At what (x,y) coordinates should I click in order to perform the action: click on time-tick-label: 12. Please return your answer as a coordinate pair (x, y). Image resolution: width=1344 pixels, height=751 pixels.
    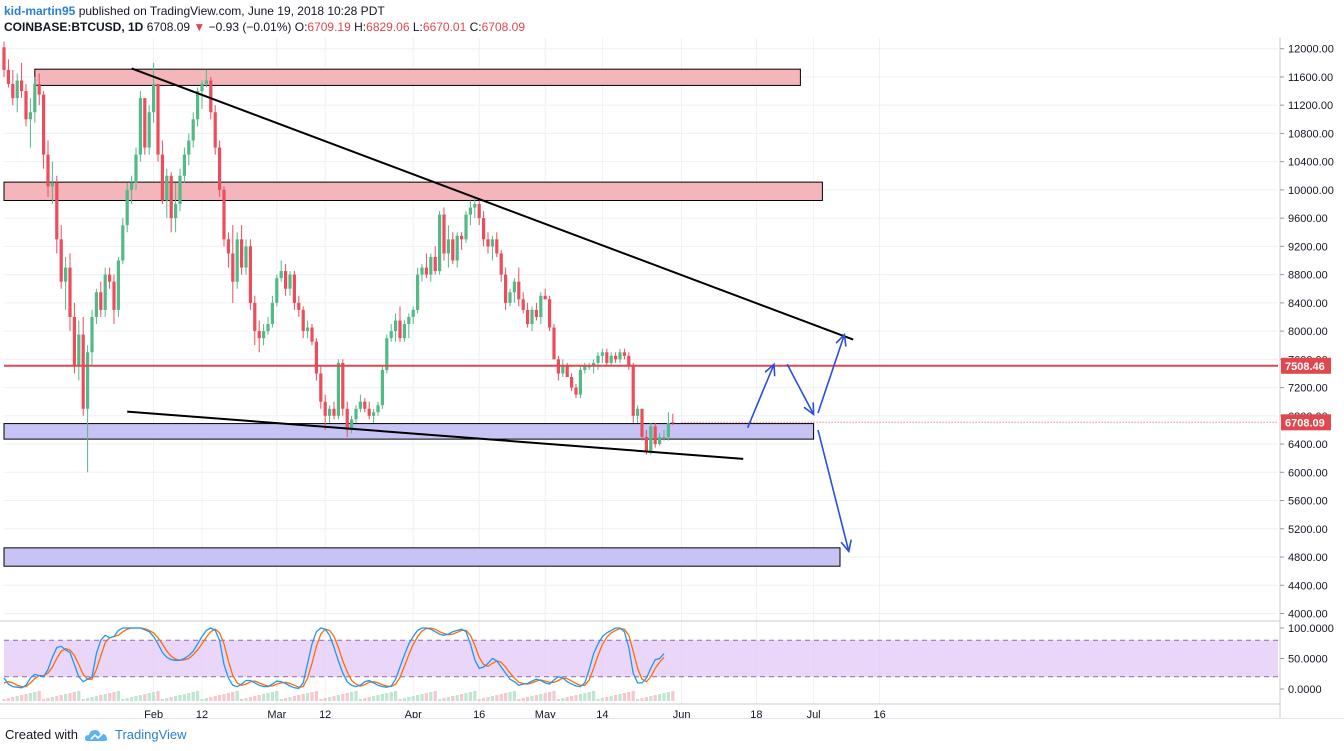
    Looking at the image, I should click on (325, 713).